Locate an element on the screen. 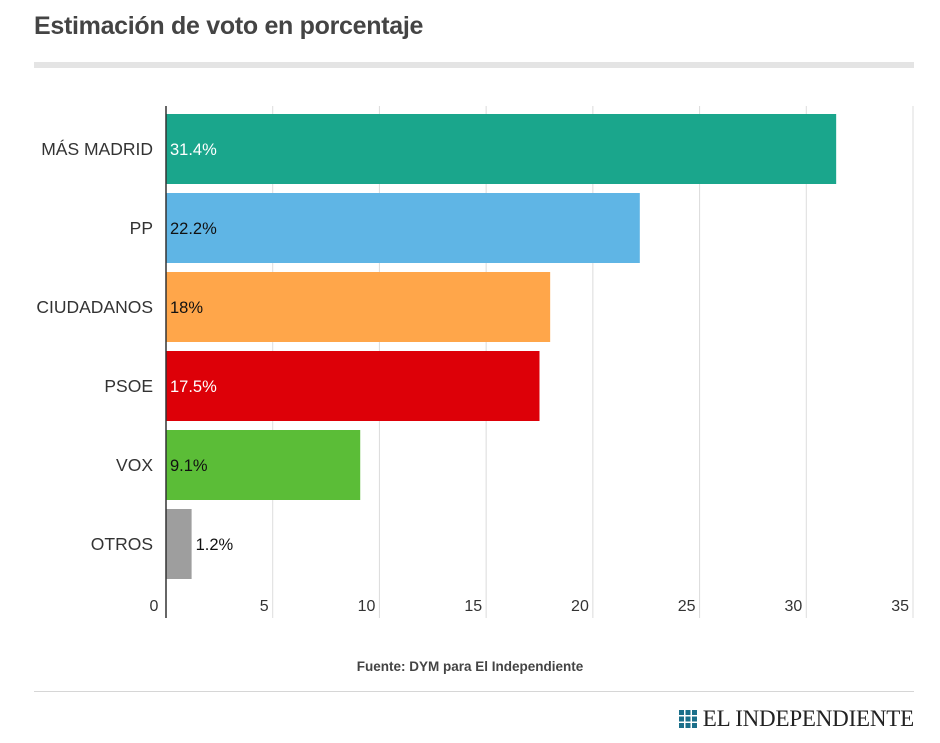 This screenshot has width=940, height=743. data-label: 1.2% is located at coordinates (215, 545).